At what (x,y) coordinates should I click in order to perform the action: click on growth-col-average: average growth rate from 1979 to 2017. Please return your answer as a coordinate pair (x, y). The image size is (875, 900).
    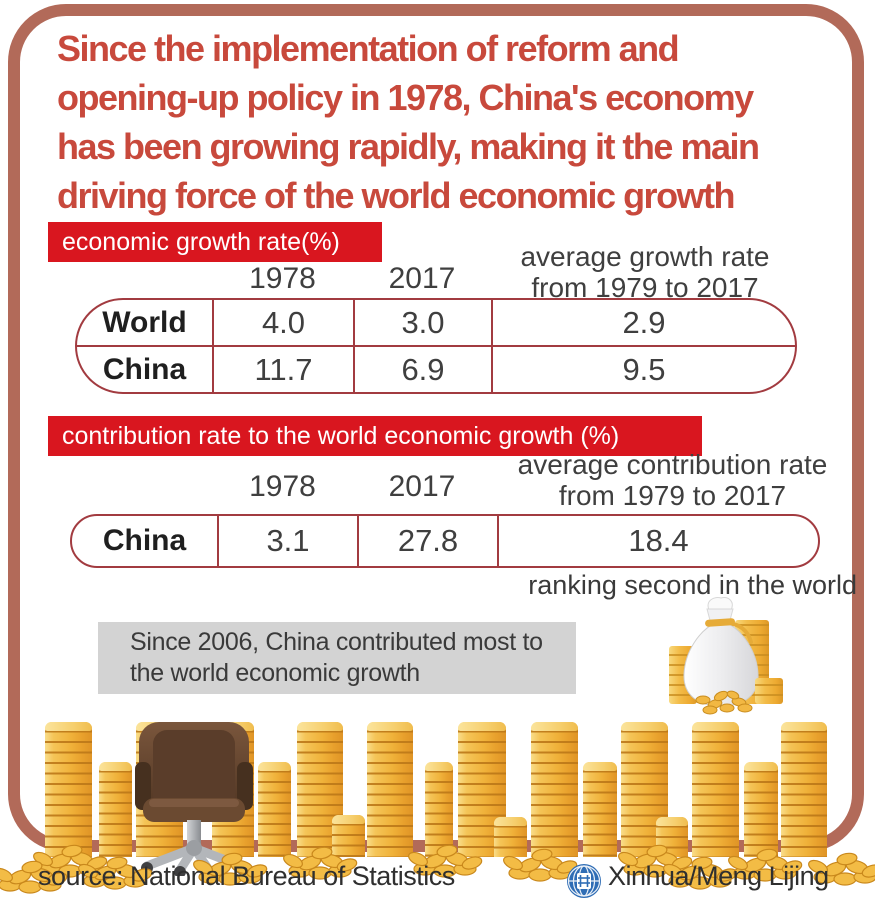
    Looking at the image, I should click on (645, 272).